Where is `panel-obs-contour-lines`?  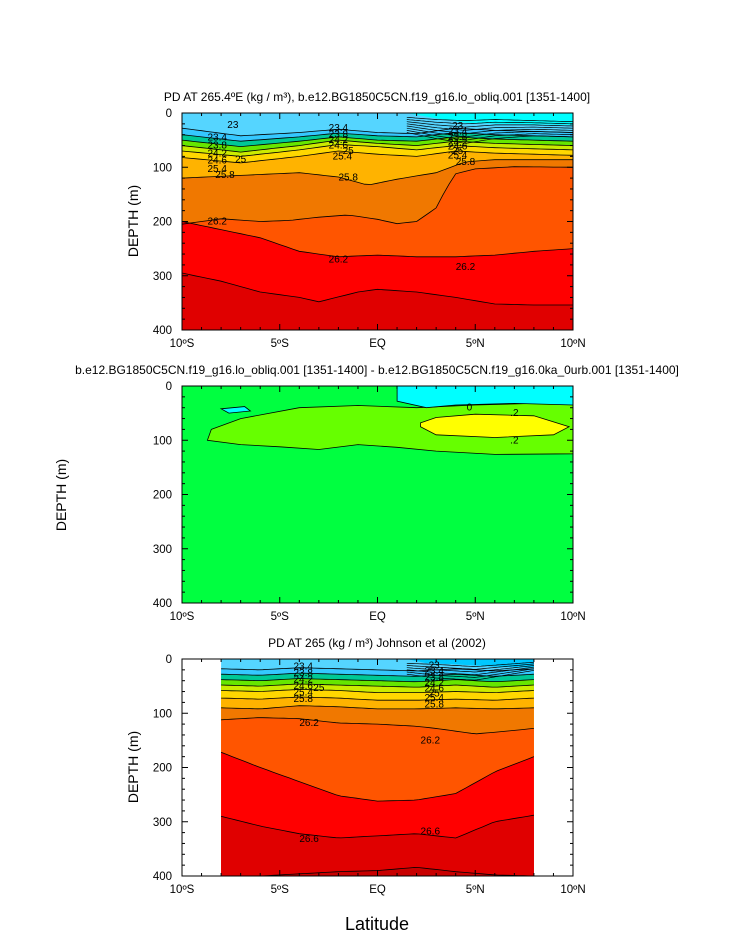
panel-obs-contour-lines is located at coordinates (377, 768).